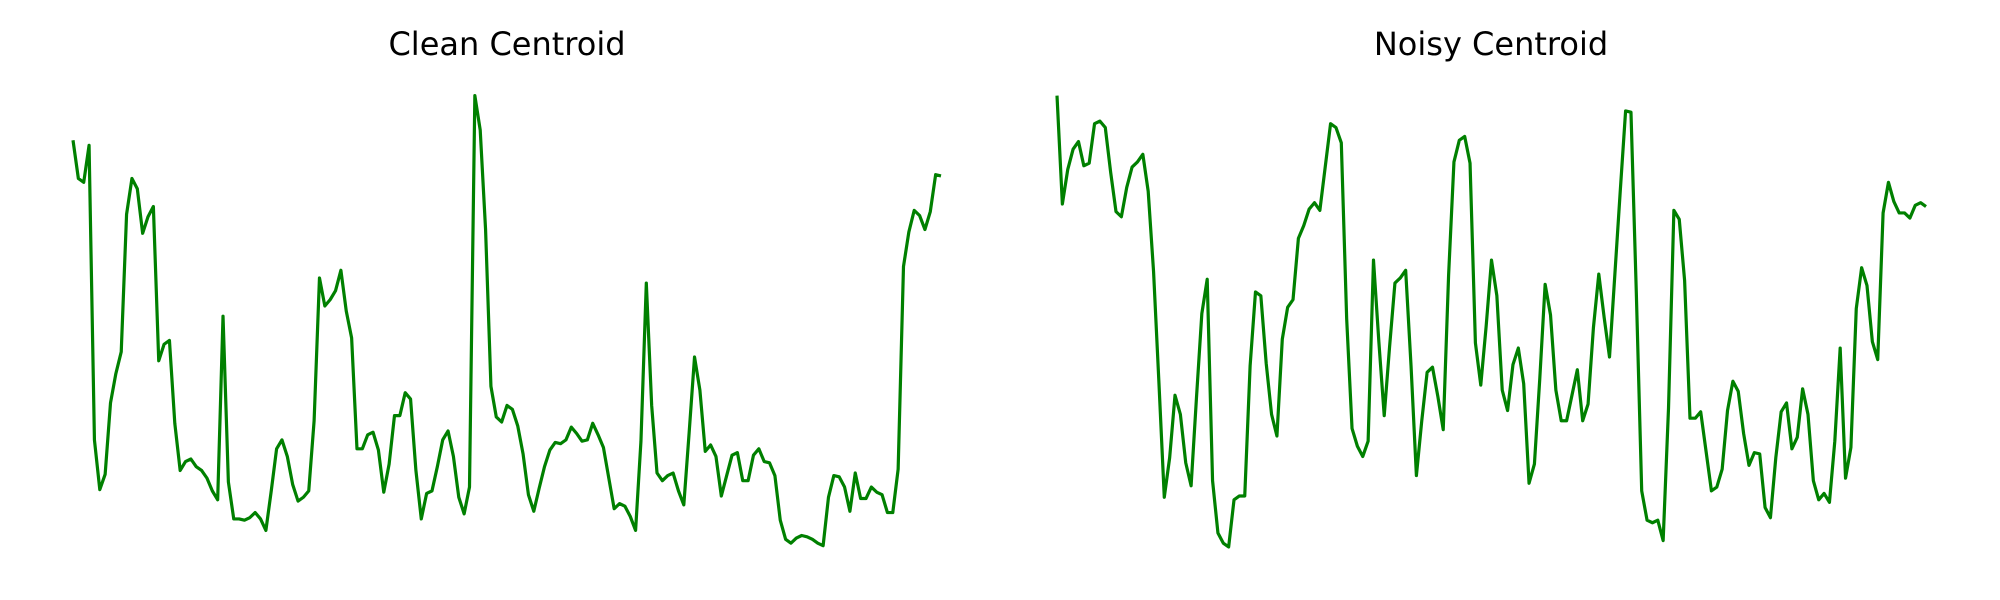 This screenshot has height=600, width=2000. Describe the element at coordinates (506, 44) in the screenshot. I see `chart-title: Clean Centroid` at that location.